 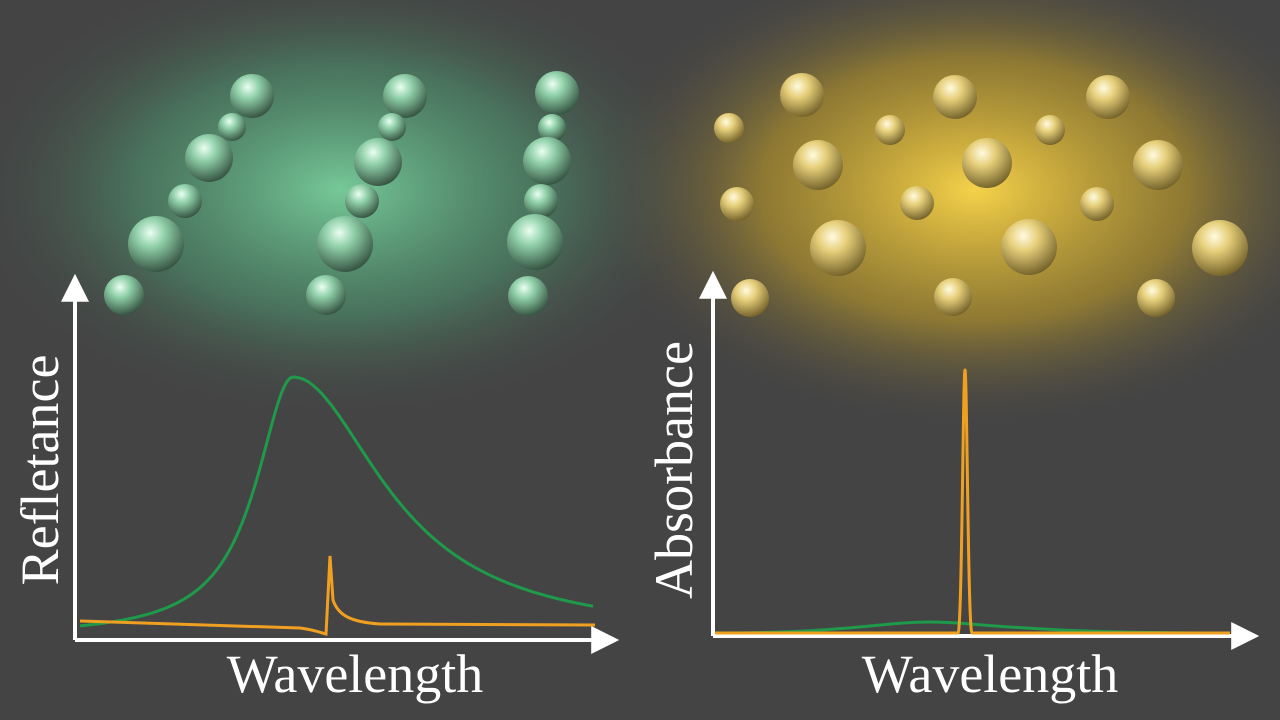 I want to click on absorbance-curve-orange, so click(x=972, y=501).